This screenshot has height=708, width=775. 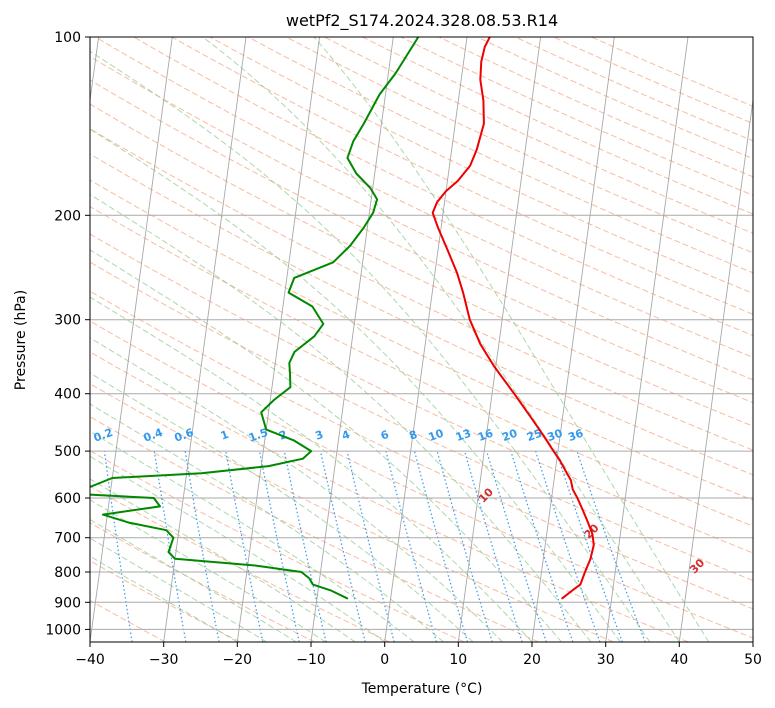 I want to click on mixing-ratio-label: 0.2, so click(x=103, y=435).